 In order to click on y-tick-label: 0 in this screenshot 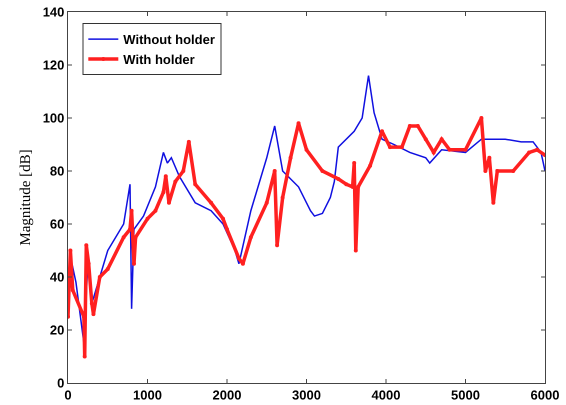, I will do `click(60, 383)`.